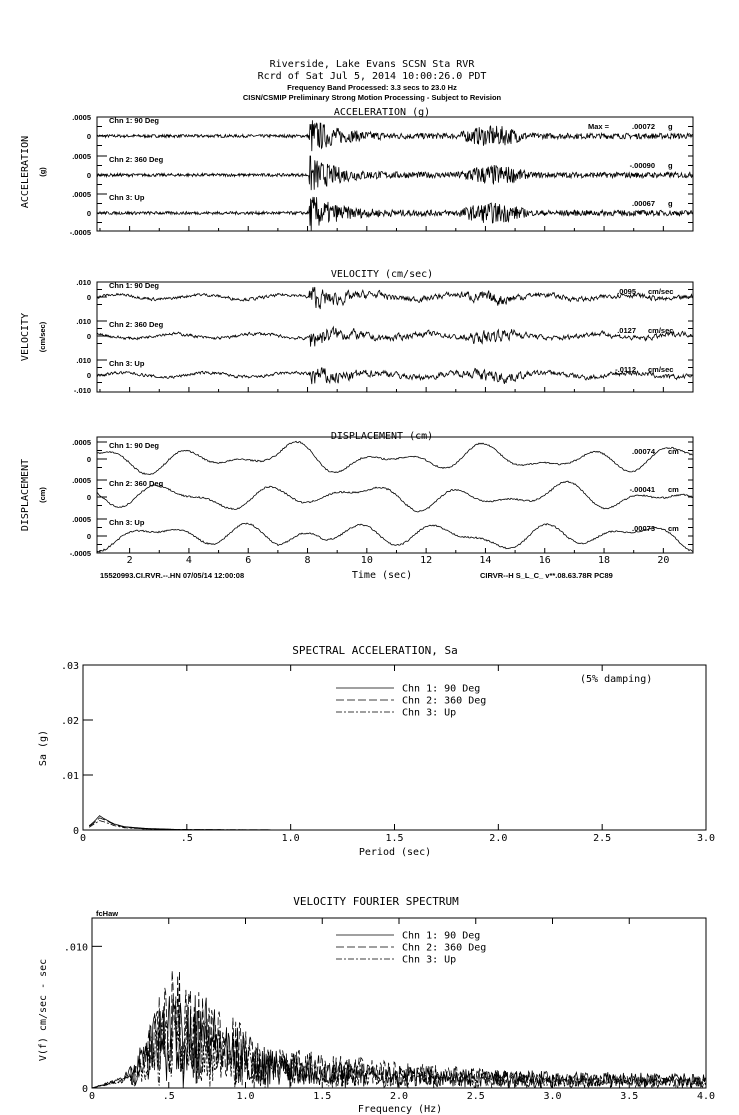 The width and height of the screenshot is (739, 1115). What do you see at coordinates (70, 776) in the screenshot?
I see `y-tick-label: .01` at bounding box center [70, 776].